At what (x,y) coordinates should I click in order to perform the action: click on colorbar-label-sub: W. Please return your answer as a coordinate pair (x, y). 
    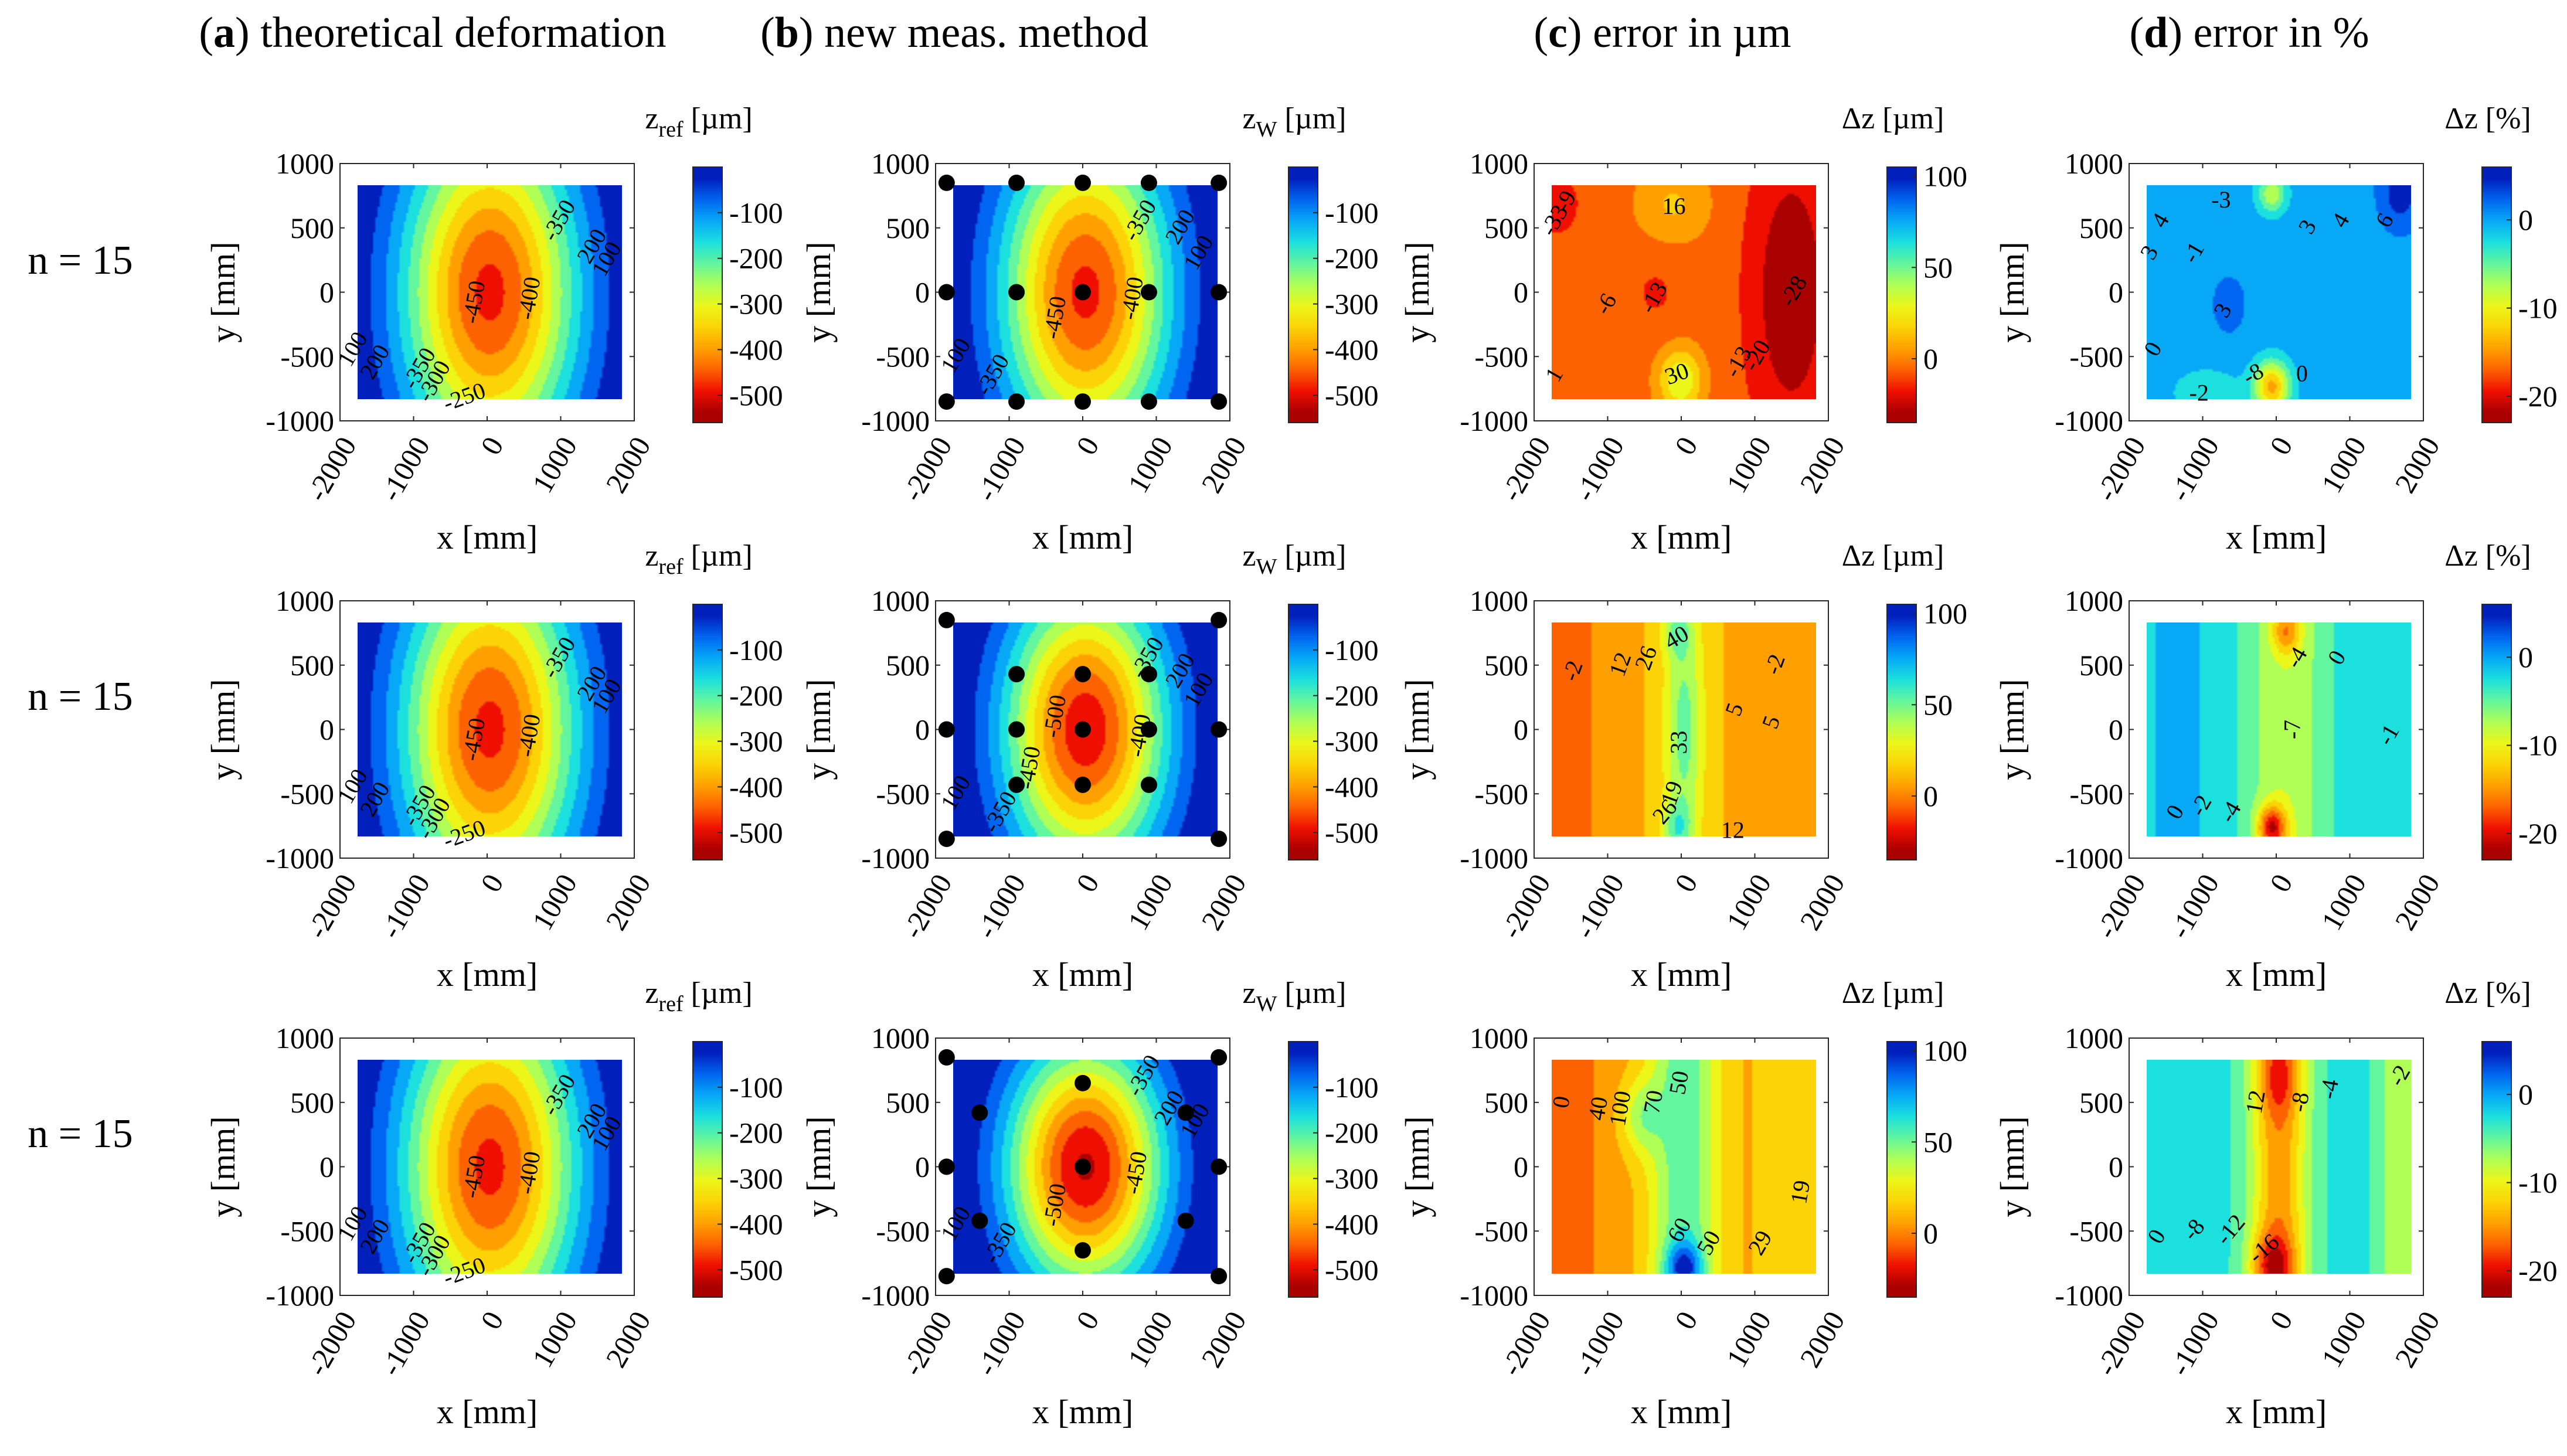
    Looking at the image, I should click on (1266, 129).